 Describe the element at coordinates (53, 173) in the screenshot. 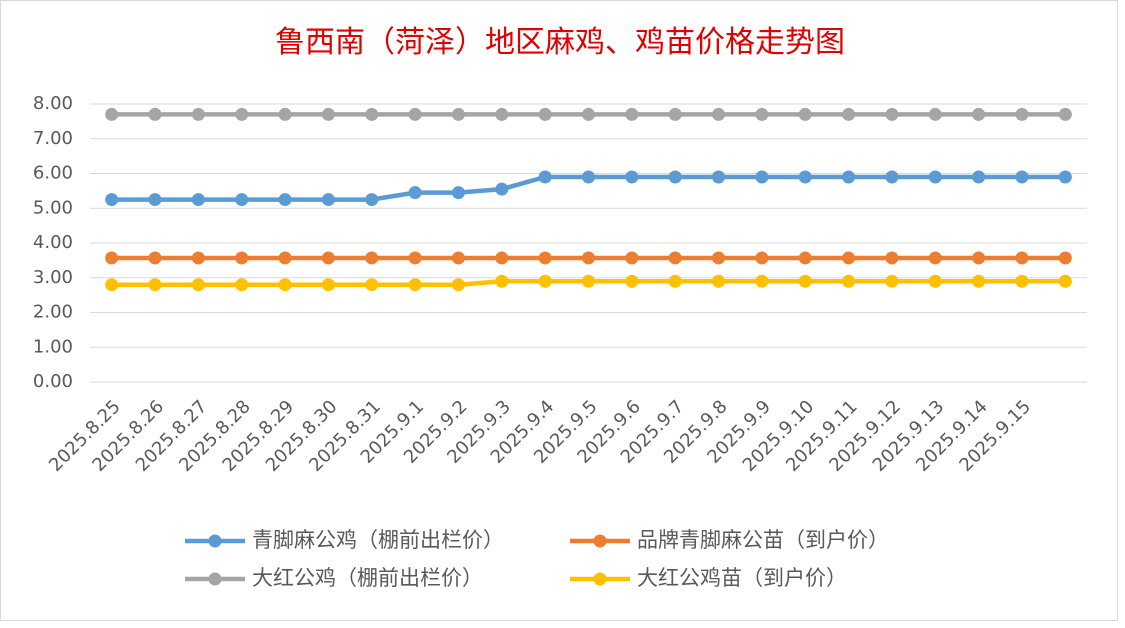

I see `y-tick-label: 6.00` at that location.